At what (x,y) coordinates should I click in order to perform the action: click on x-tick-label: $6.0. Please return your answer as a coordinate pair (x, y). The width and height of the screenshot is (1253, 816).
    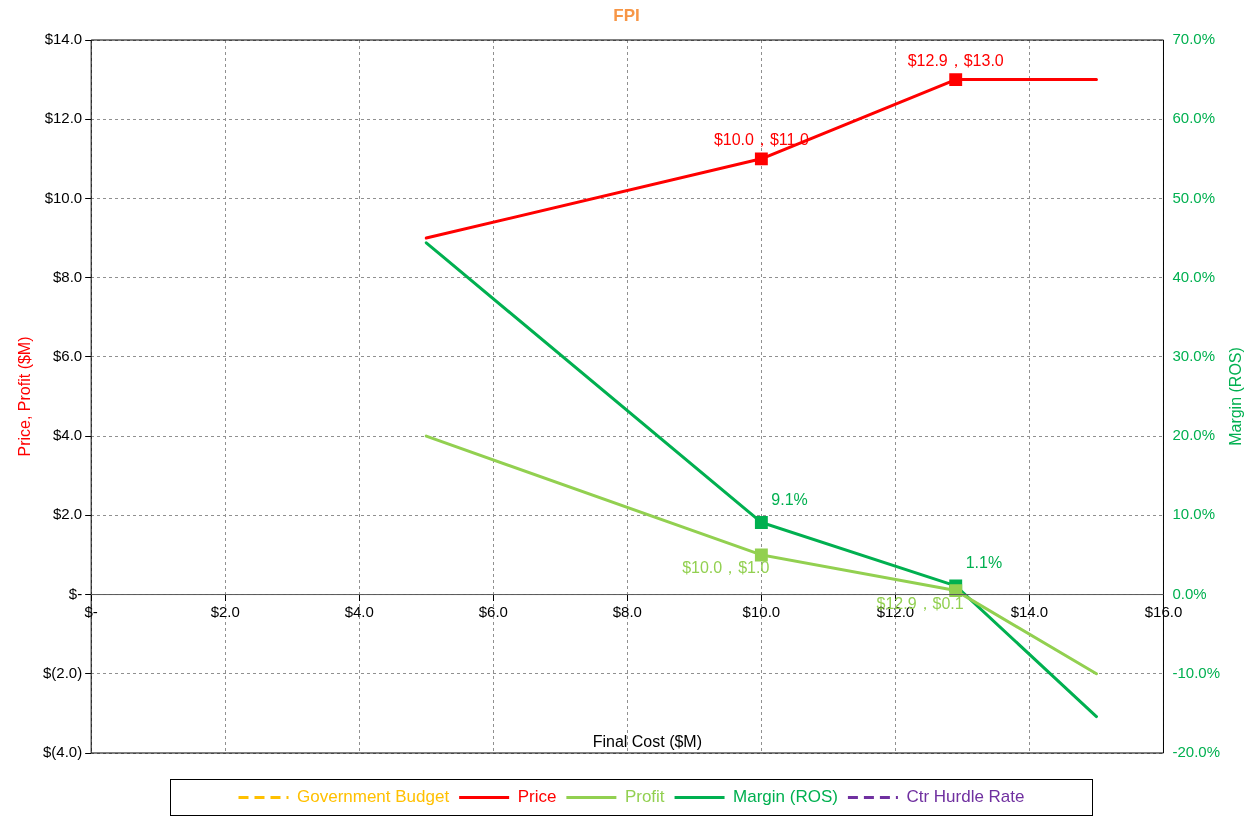
    Looking at the image, I should click on (493, 611).